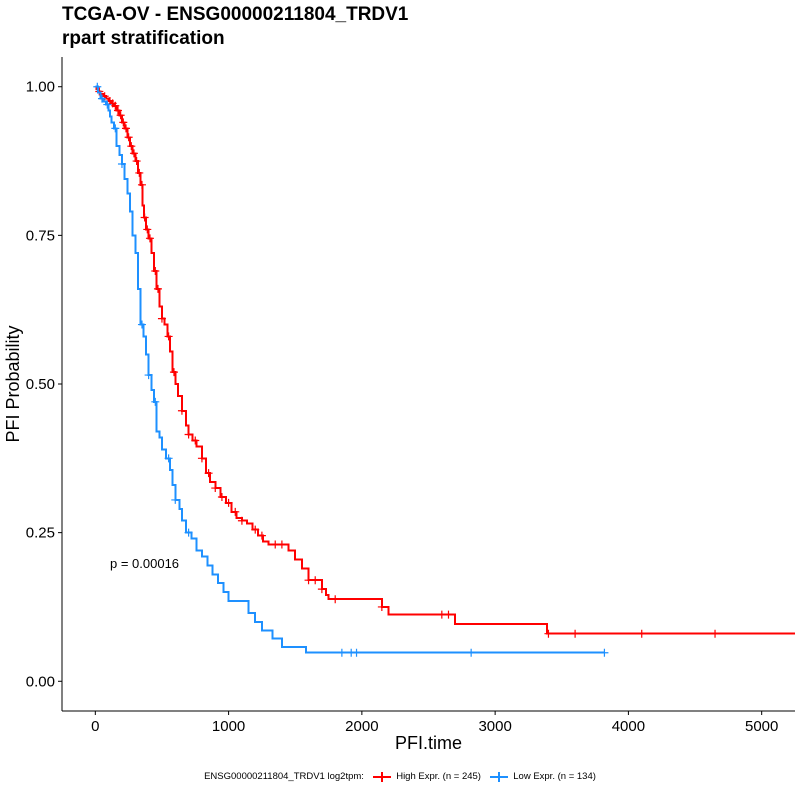 The width and height of the screenshot is (800, 800). What do you see at coordinates (40, 533) in the screenshot?
I see `y-tick-label: 0.25` at bounding box center [40, 533].